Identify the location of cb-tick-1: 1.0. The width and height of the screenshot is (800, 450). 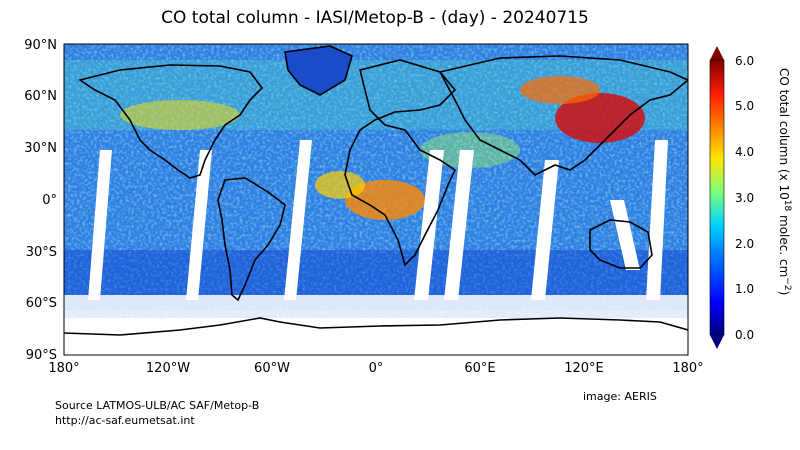
(744, 289).